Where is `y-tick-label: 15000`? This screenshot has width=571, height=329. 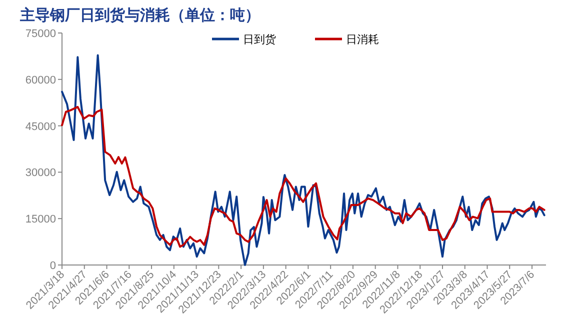
y-tick-label: 15000 is located at coordinates (40, 220).